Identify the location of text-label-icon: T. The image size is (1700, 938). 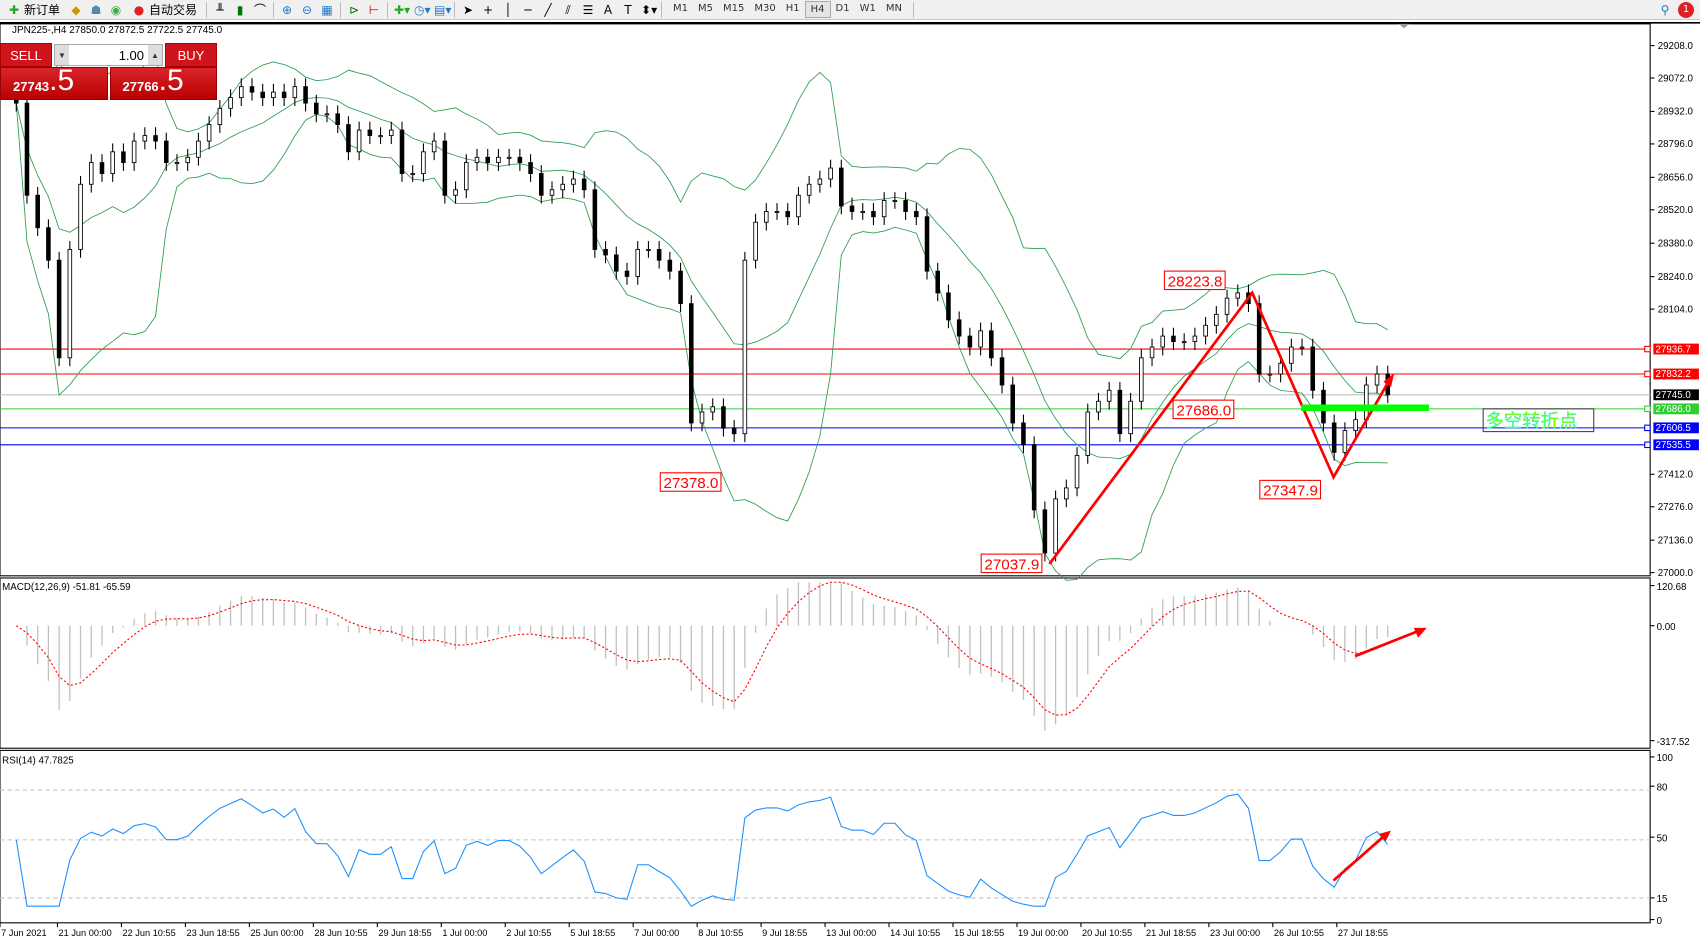
(628, 9).